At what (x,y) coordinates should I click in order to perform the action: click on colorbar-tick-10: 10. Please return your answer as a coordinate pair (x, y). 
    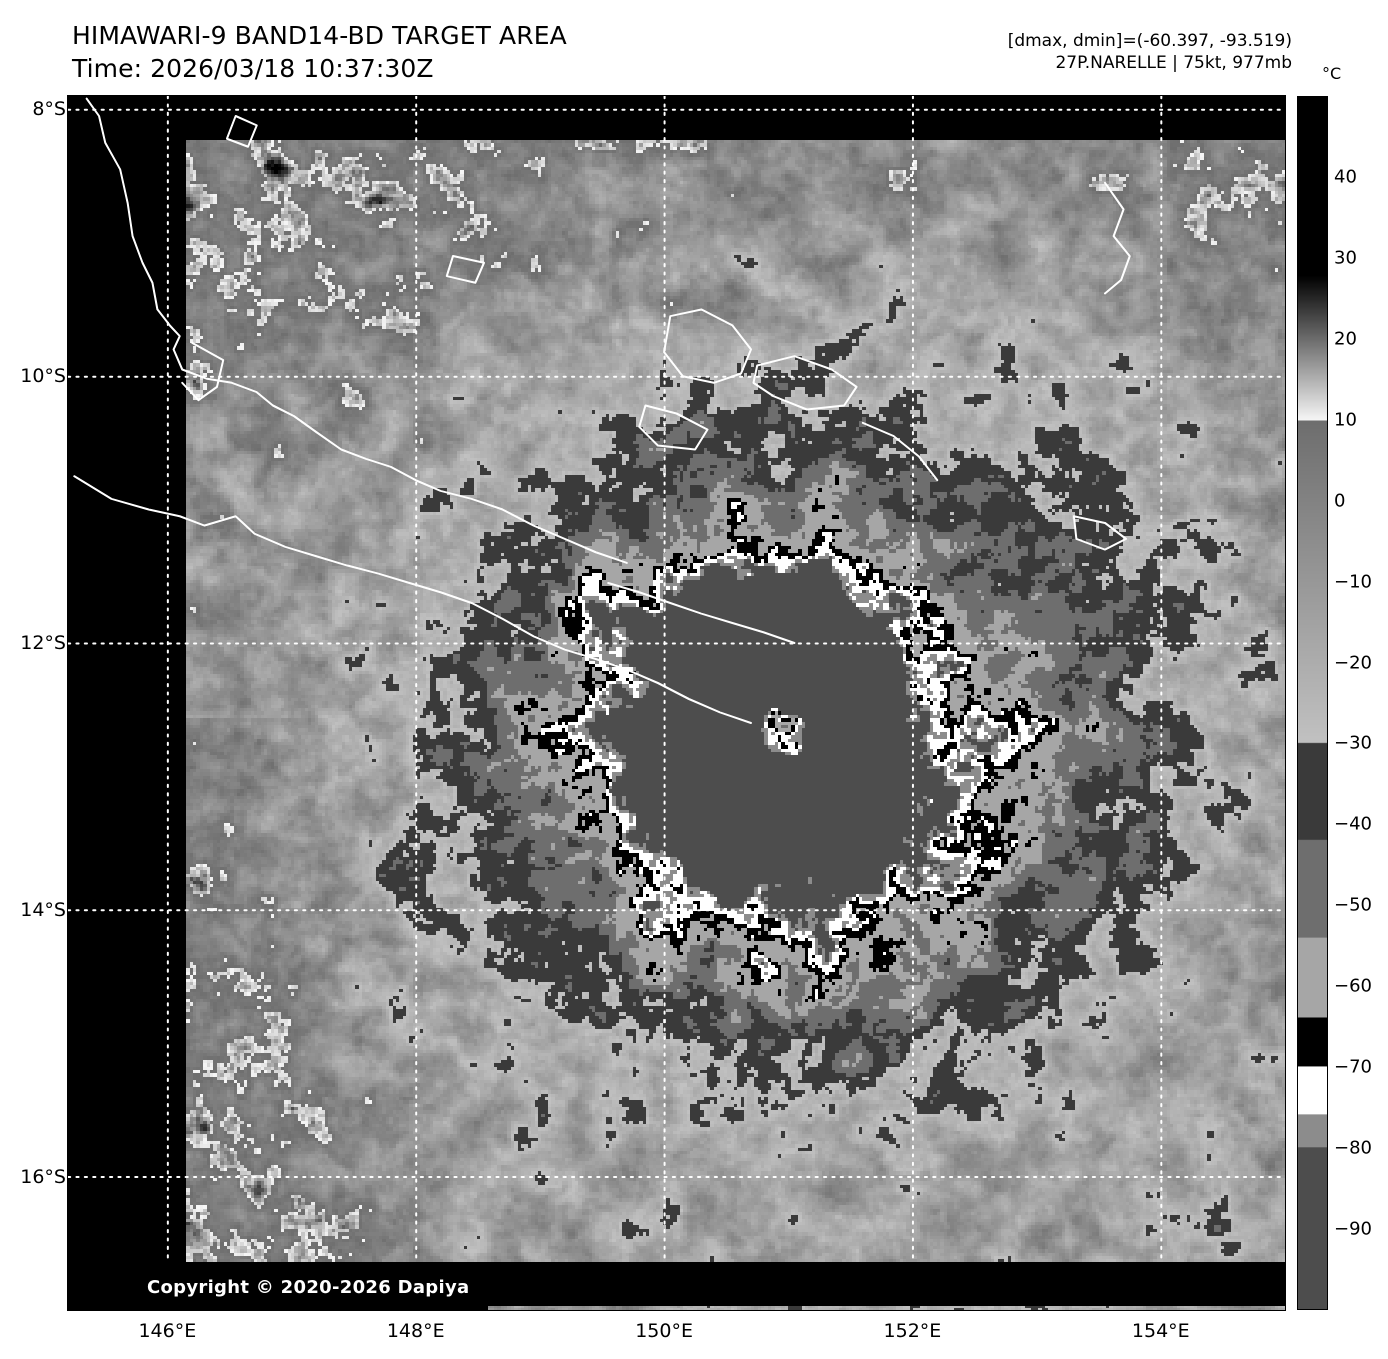
    Looking at the image, I should click on (1345, 420).